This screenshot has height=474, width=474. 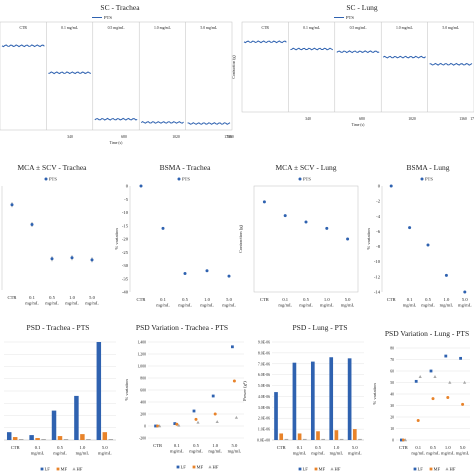 What do you see at coordinates (265, 299) in the screenshot?
I see `mca-lung-tick-label-0: CTR` at bounding box center [265, 299].